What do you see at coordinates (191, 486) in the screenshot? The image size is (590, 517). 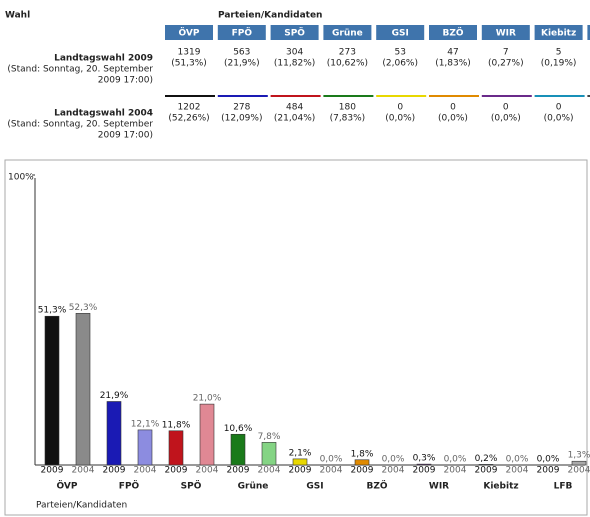 I see `x-tick-label: SPÖ` at bounding box center [191, 486].